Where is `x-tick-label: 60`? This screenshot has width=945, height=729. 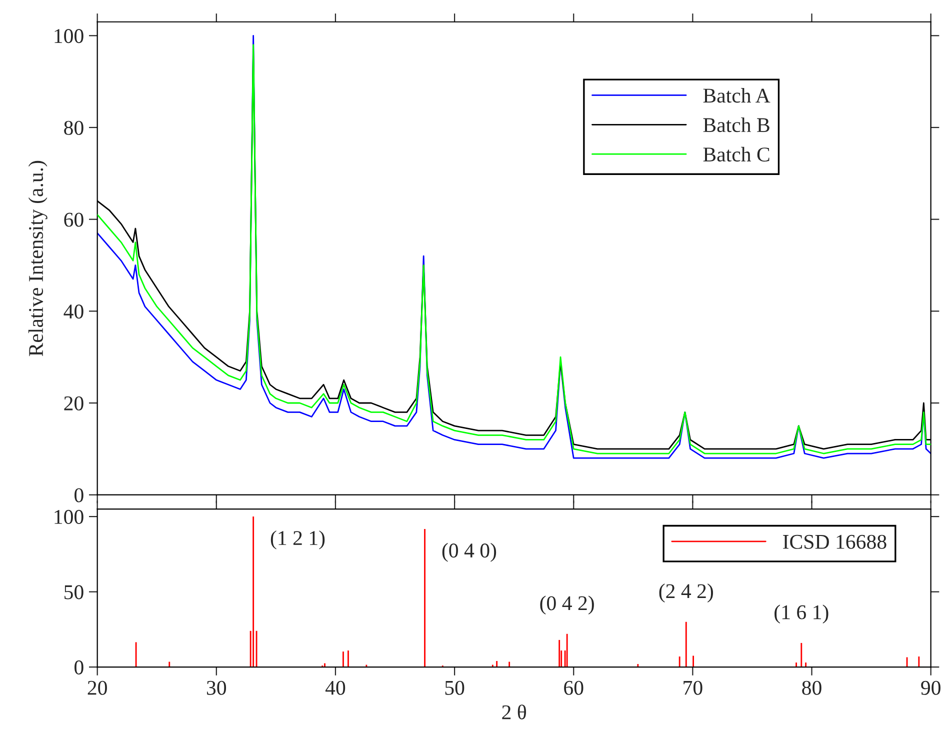
x-tick-label: 60 is located at coordinates (574, 687).